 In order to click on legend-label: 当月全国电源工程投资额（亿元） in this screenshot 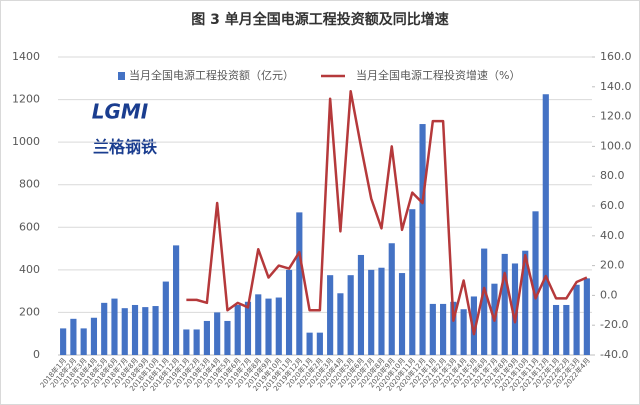, I will do `click(211, 75)`.